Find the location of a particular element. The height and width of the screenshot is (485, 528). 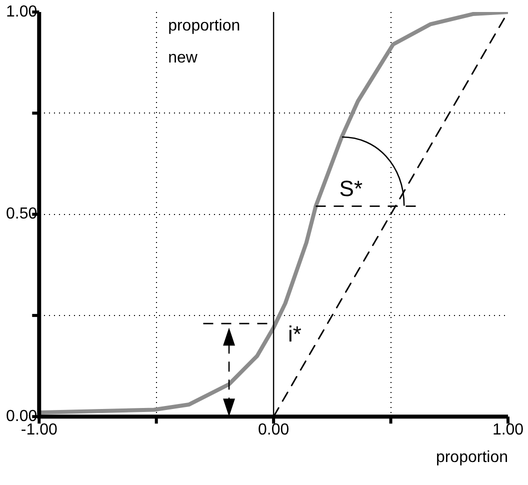

annotation: S* is located at coordinates (351, 189).